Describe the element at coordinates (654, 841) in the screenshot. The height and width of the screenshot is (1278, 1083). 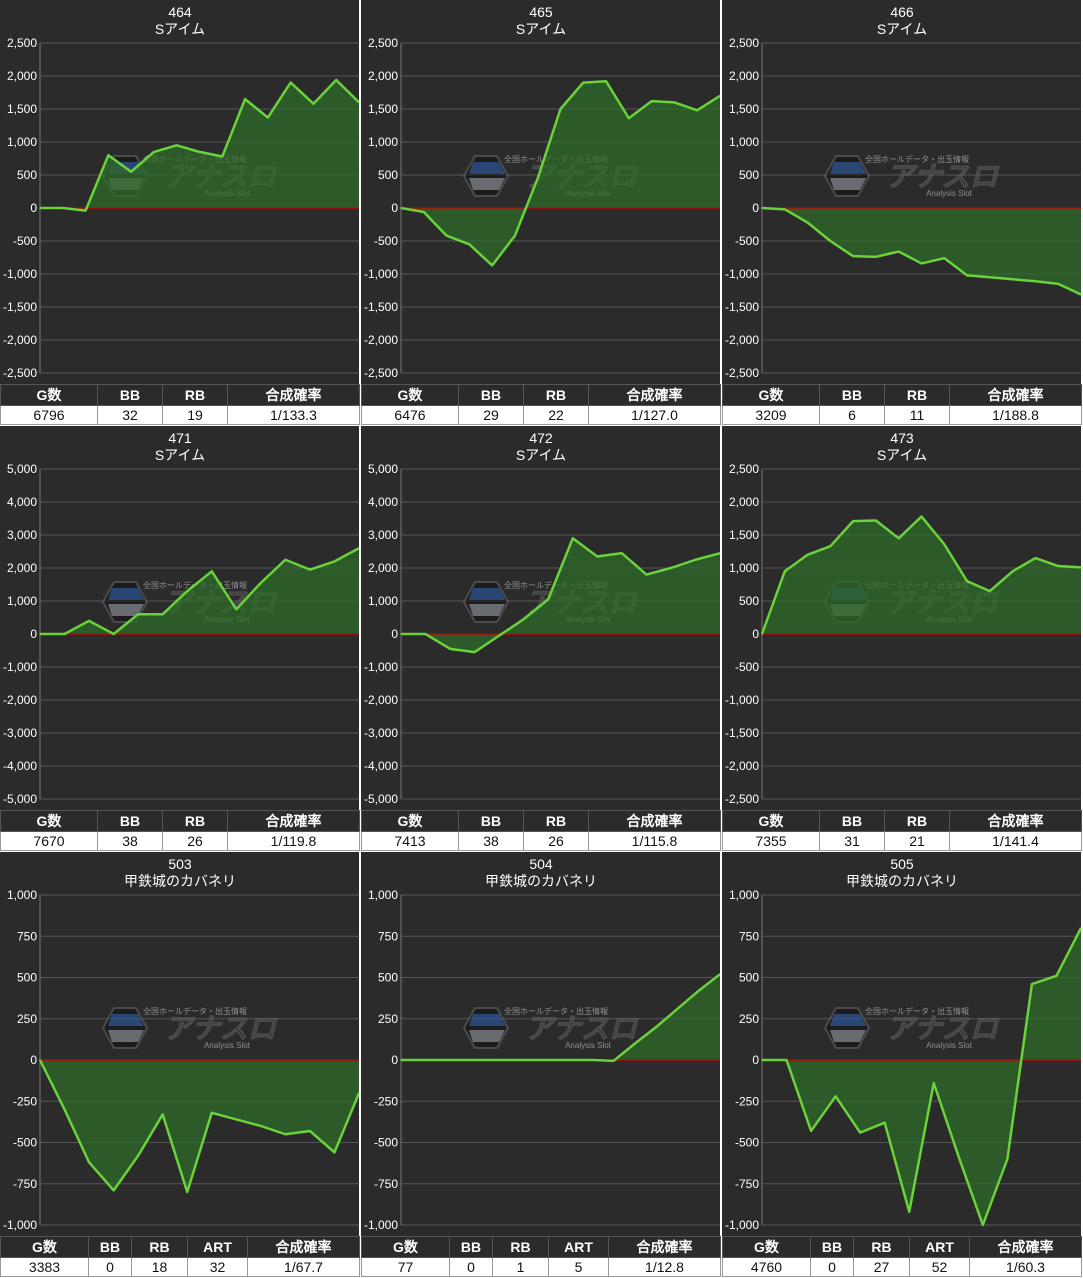
I see `stats-value: 1/115.8` at that location.